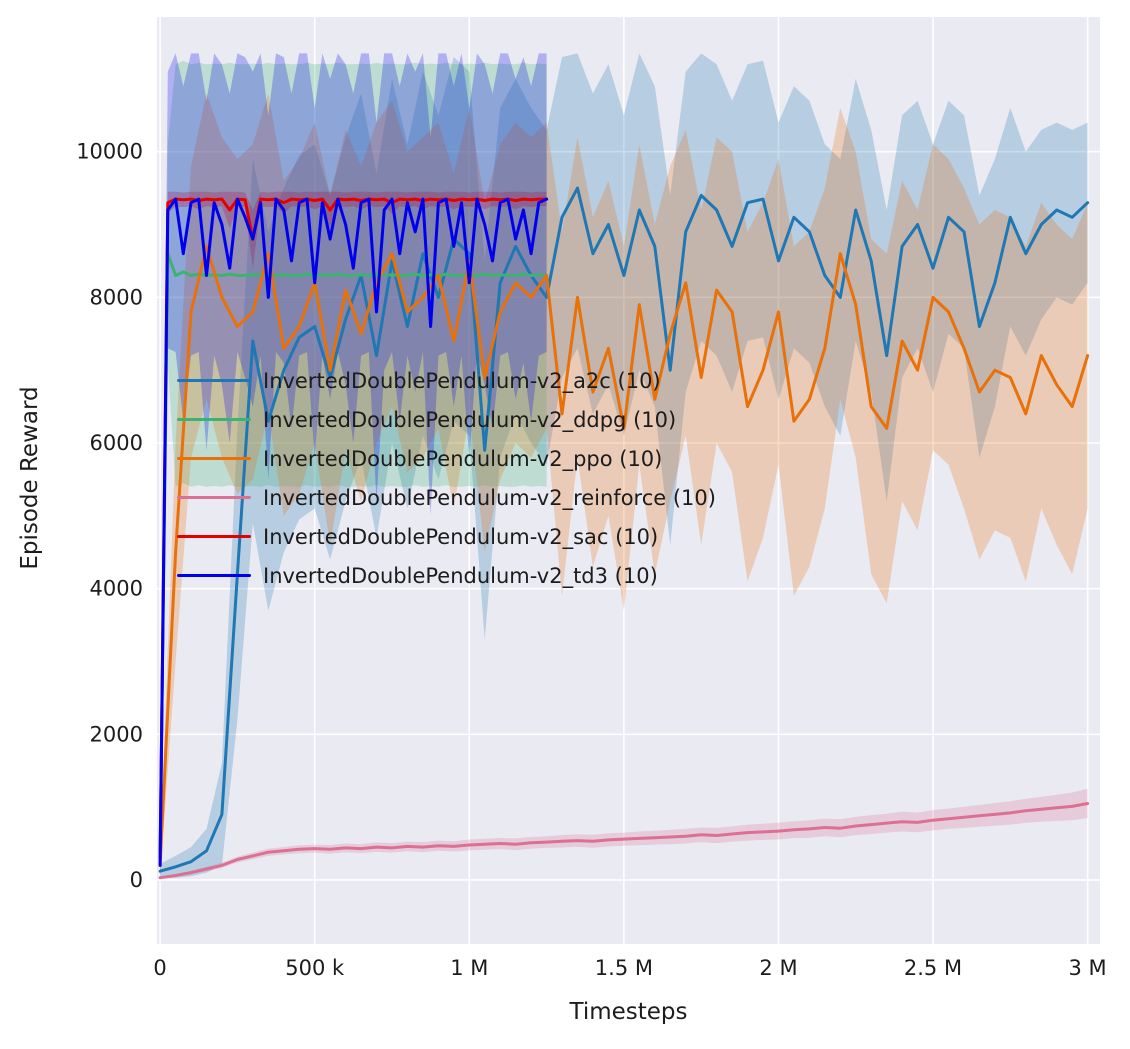 Image resolution: width=1130 pixels, height=1049 pixels. I want to click on legend-line-swatch-sac, so click(214, 536).